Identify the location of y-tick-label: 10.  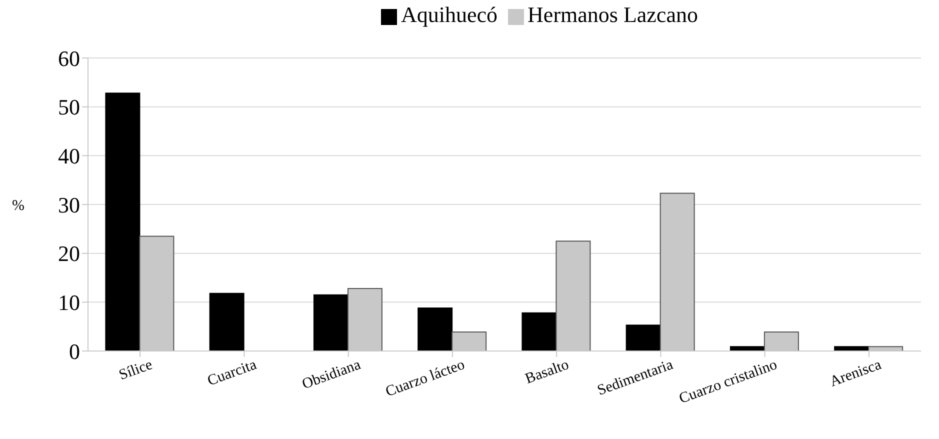
(69, 302).